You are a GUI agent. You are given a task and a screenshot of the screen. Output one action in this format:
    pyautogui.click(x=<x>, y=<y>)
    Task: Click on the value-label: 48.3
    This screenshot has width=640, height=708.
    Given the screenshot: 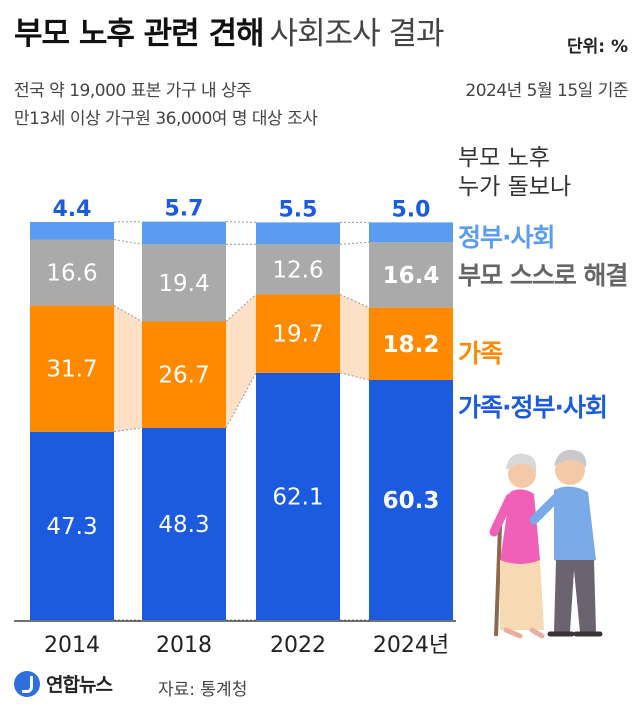 What is the action you would take?
    pyautogui.click(x=183, y=525)
    